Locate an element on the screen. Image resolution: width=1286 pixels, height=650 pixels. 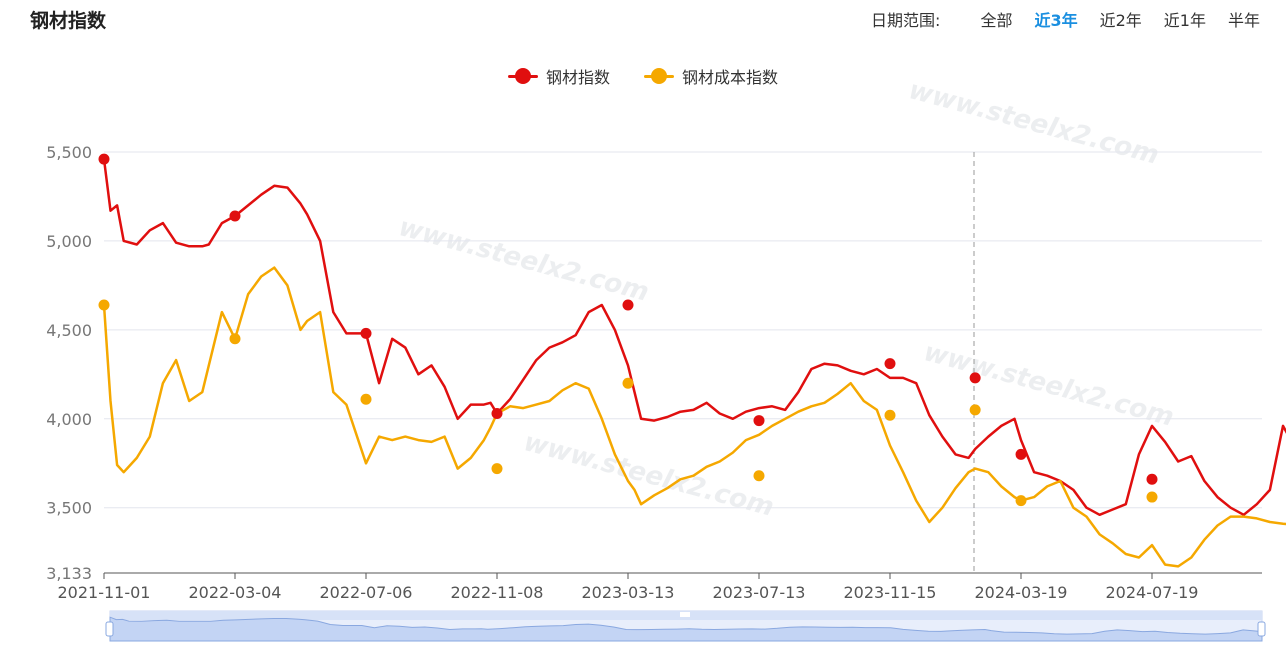
range-option-1y: 近1年 is located at coordinates (1184, 20).